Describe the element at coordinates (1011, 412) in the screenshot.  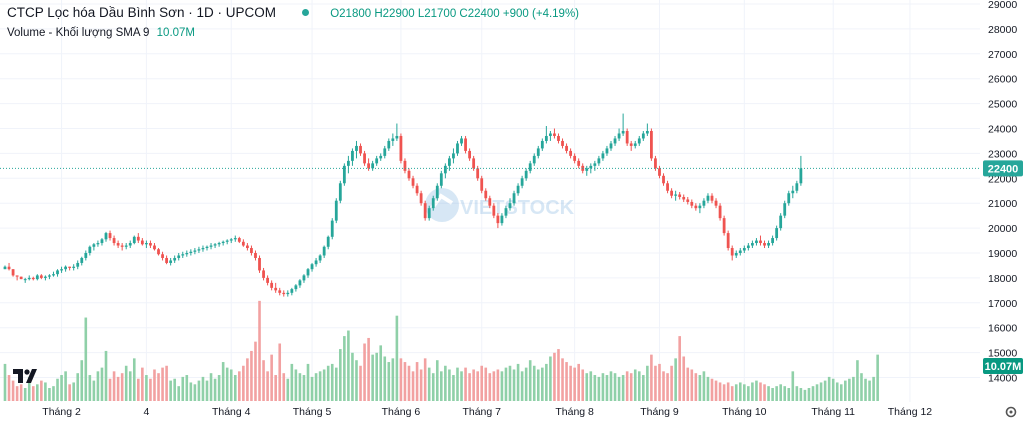
I see `gear-icon` at that location.